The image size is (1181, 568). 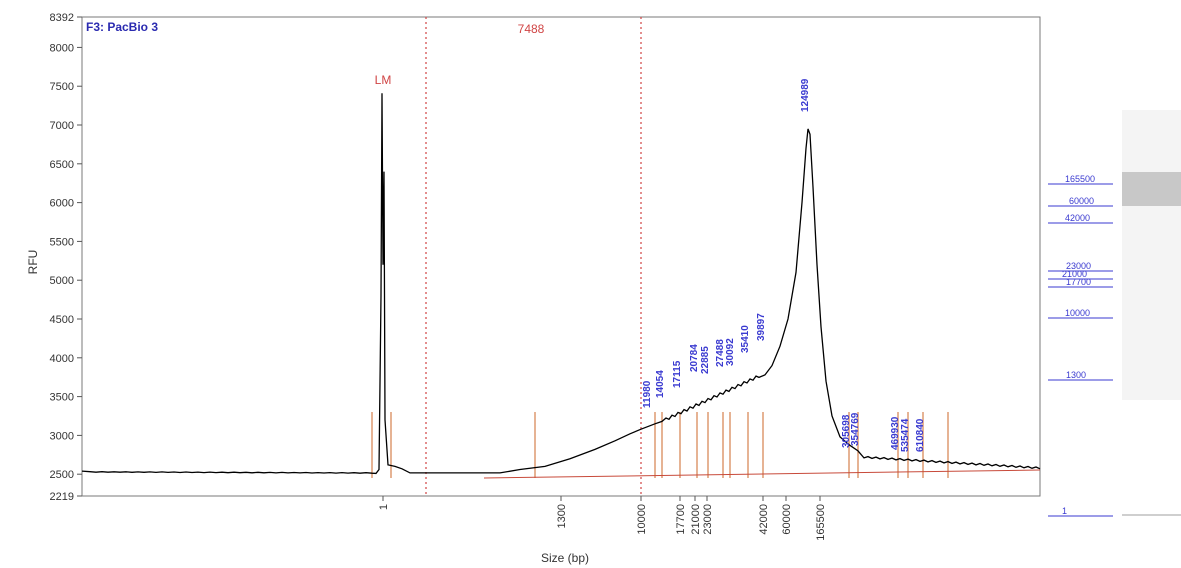 I want to click on y-tick-label: 3500, so click(x=62, y=398).